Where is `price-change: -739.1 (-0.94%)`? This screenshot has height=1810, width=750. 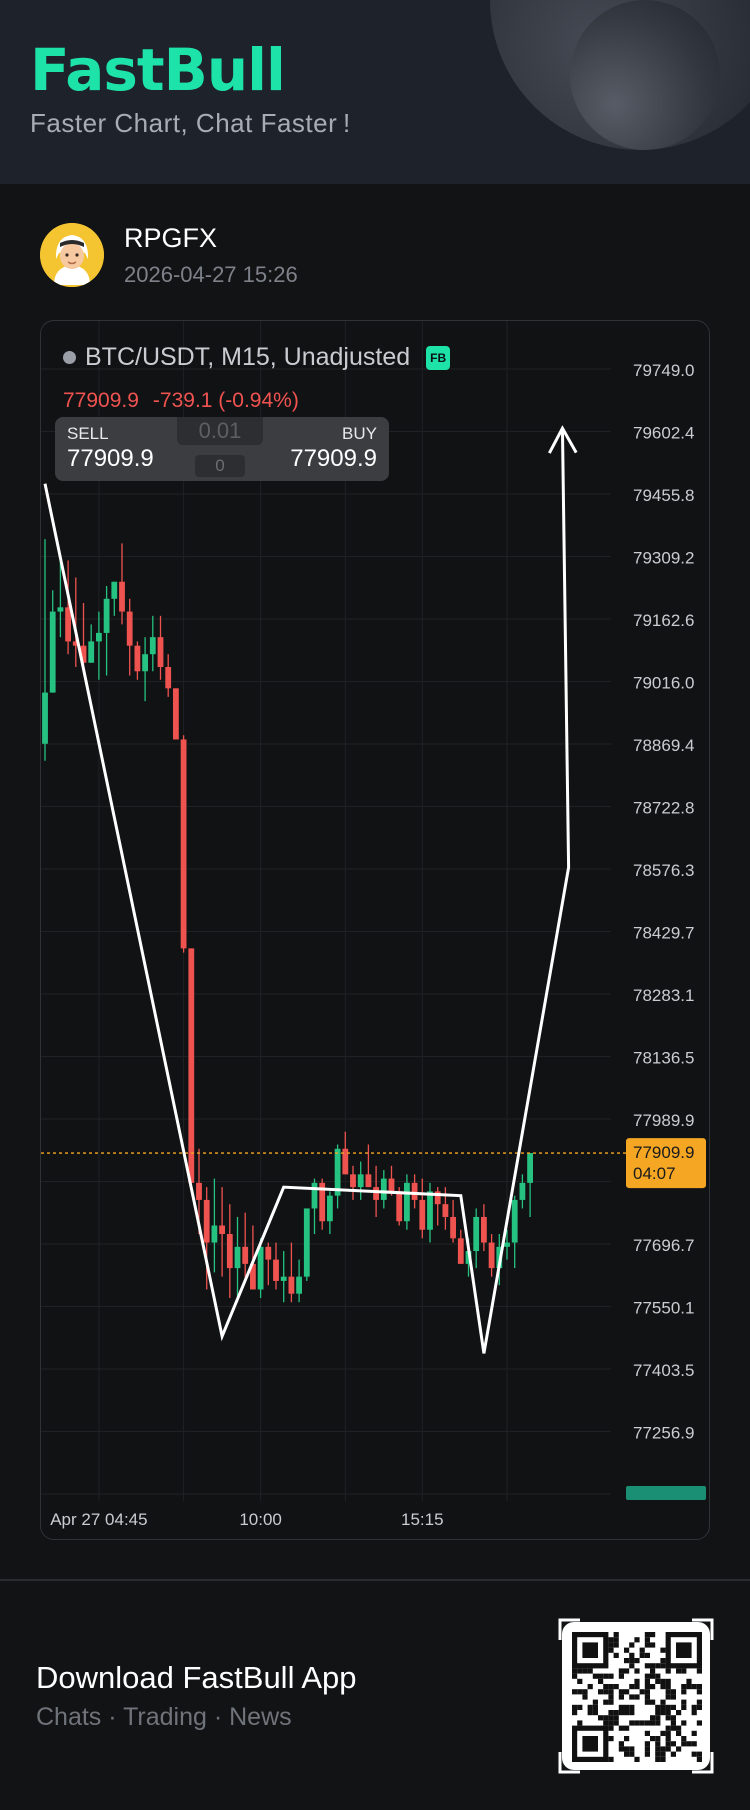 price-change: -739.1 (-0.94%) is located at coordinates (225, 400).